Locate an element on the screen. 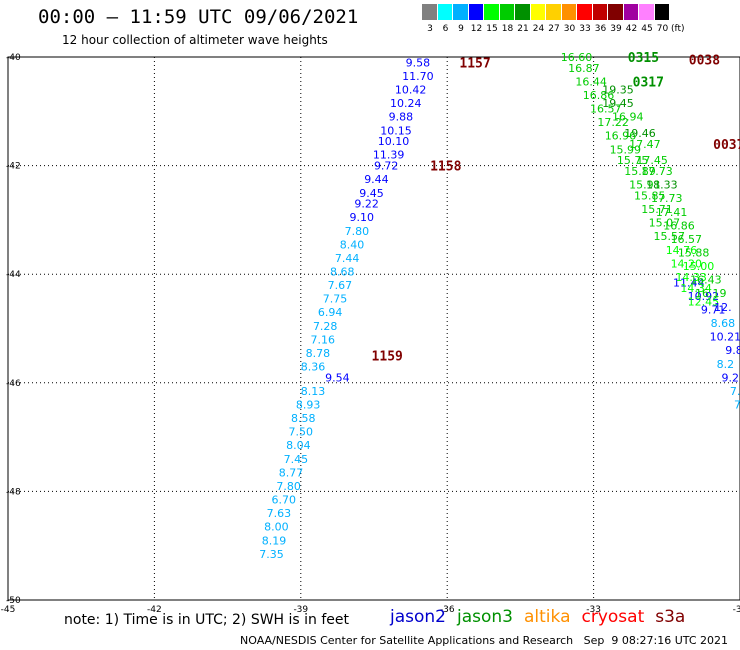 The width and height of the screenshot is (740, 650). swh-value: 10.42 is located at coordinates (411, 90).